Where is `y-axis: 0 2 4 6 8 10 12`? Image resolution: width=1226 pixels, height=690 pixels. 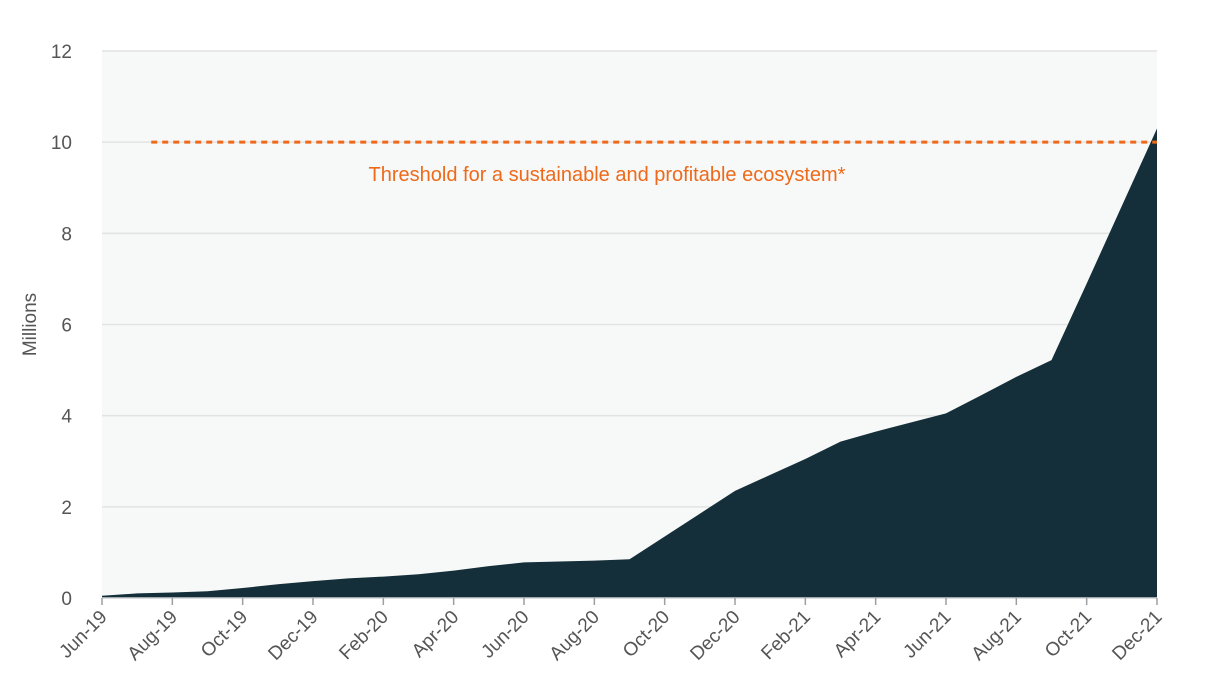 y-axis: 0 2 4 6 8 10 12 is located at coordinates (62, 326).